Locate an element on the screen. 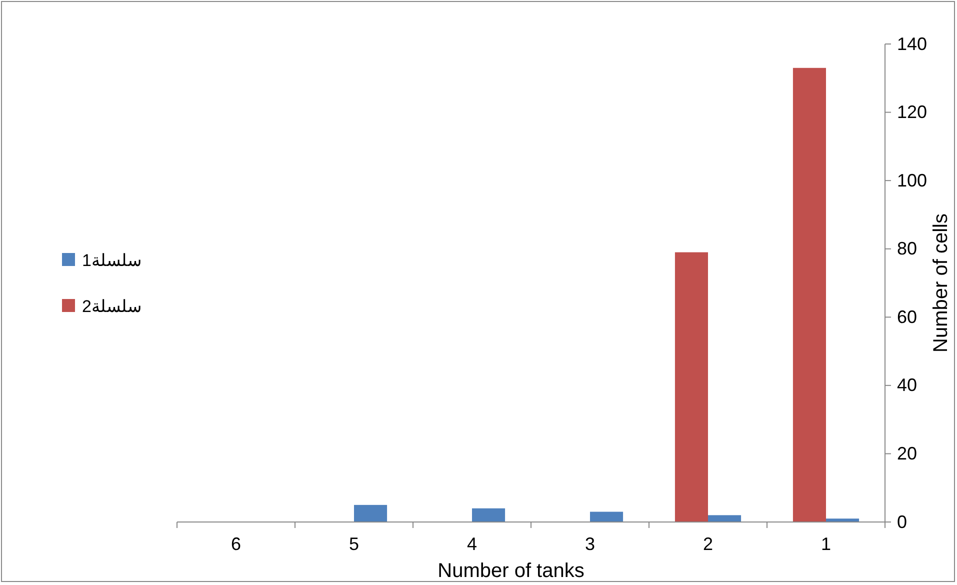 Image resolution: width=957 pixels, height=585 pixels. y-tick-label: 80 is located at coordinates (907, 248).